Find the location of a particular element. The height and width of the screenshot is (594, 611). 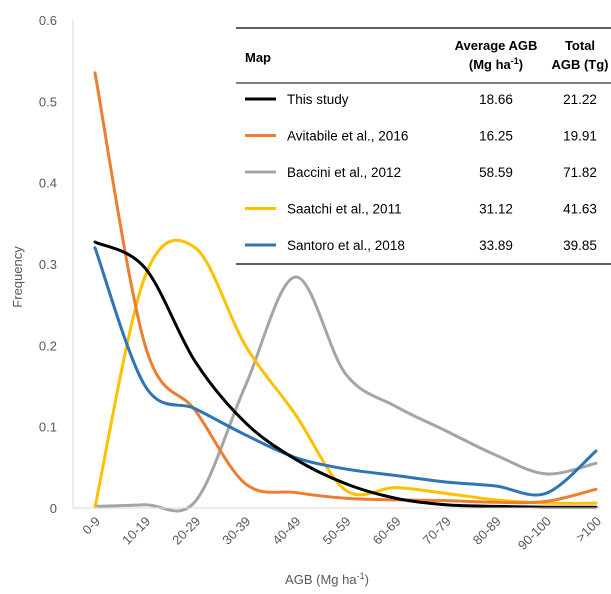

legend-average: 18.66 is located at coordinates (496, 99).